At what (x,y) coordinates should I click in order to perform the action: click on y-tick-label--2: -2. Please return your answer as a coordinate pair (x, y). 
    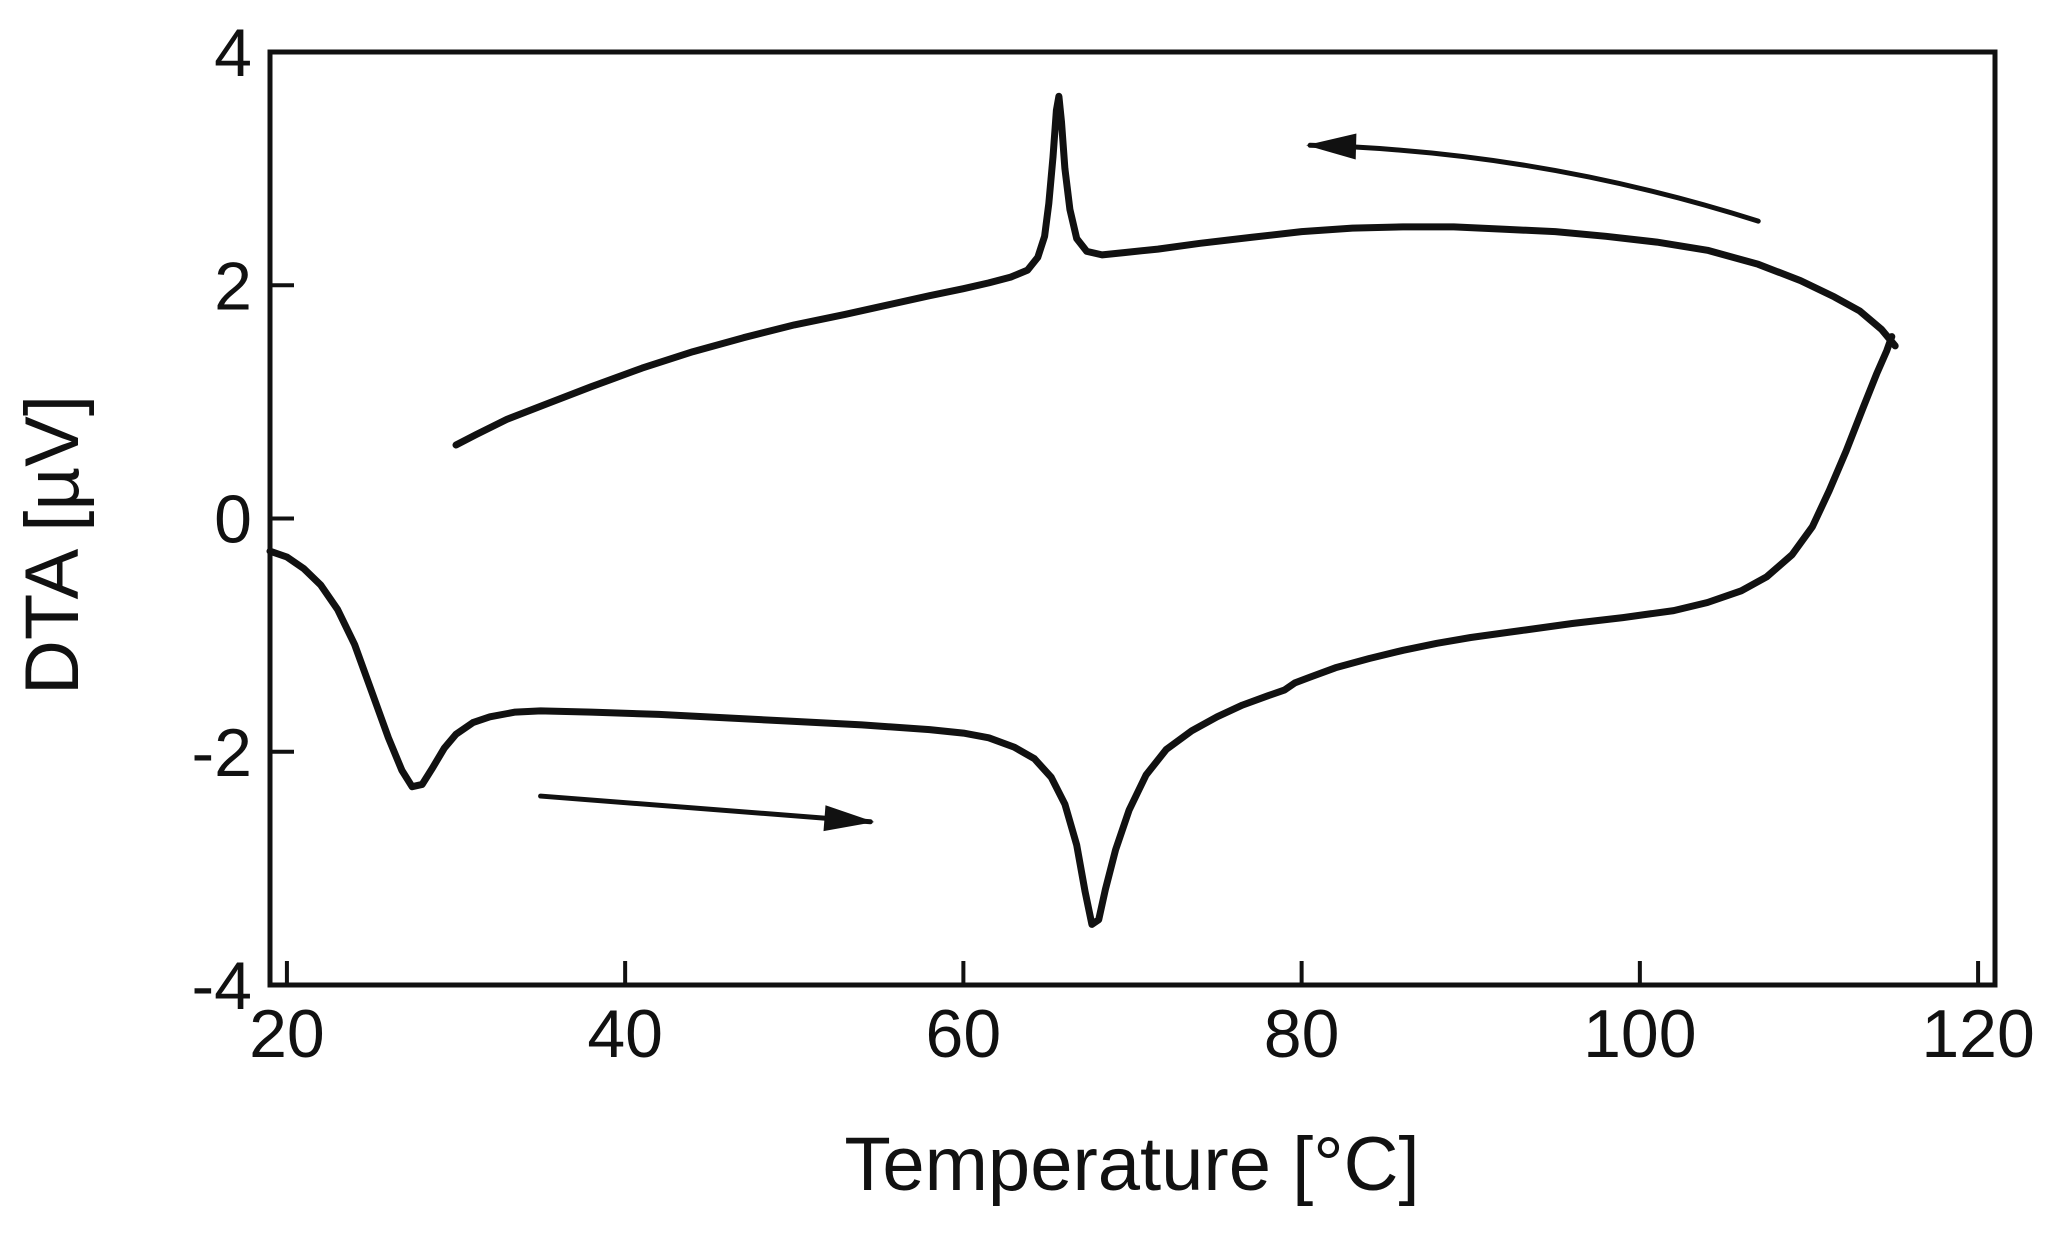
    Looking at the image, I should click on (222, 753).